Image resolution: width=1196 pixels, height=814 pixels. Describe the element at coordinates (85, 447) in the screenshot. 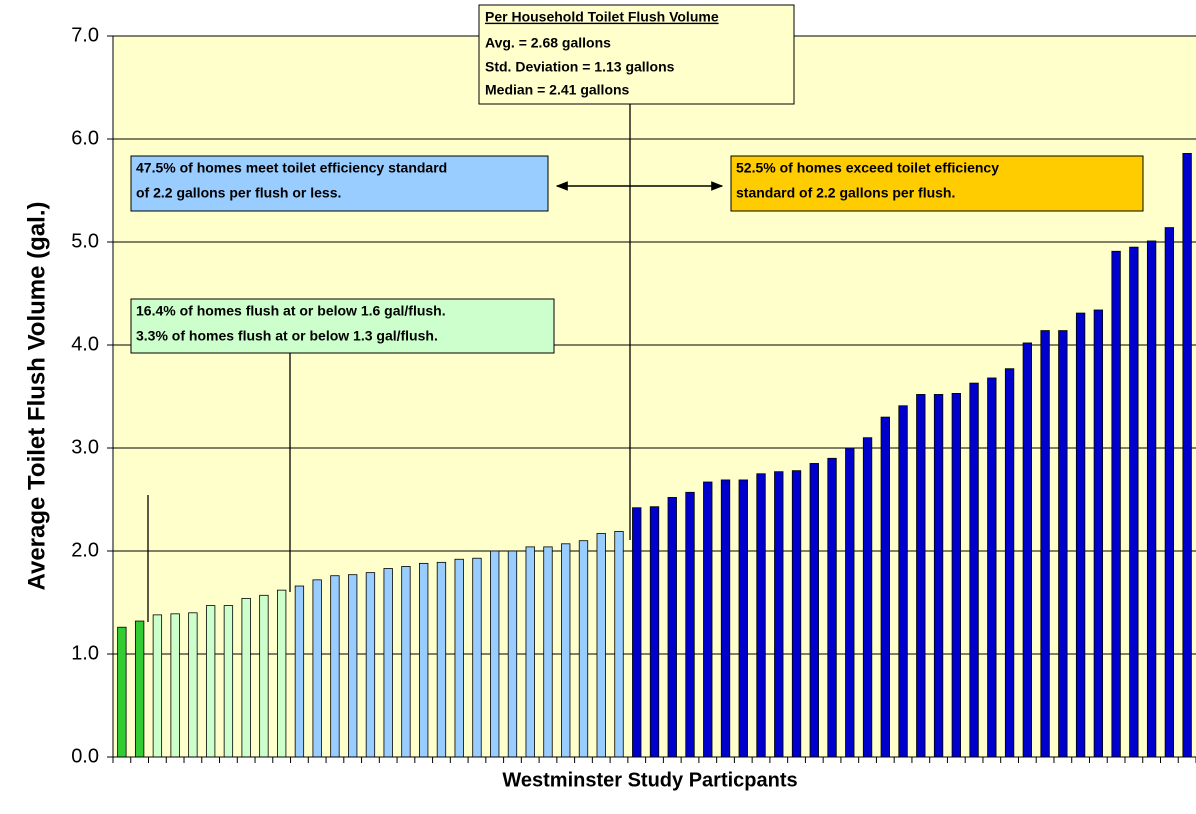

I see `y-tick-label: 3.0` at that location.